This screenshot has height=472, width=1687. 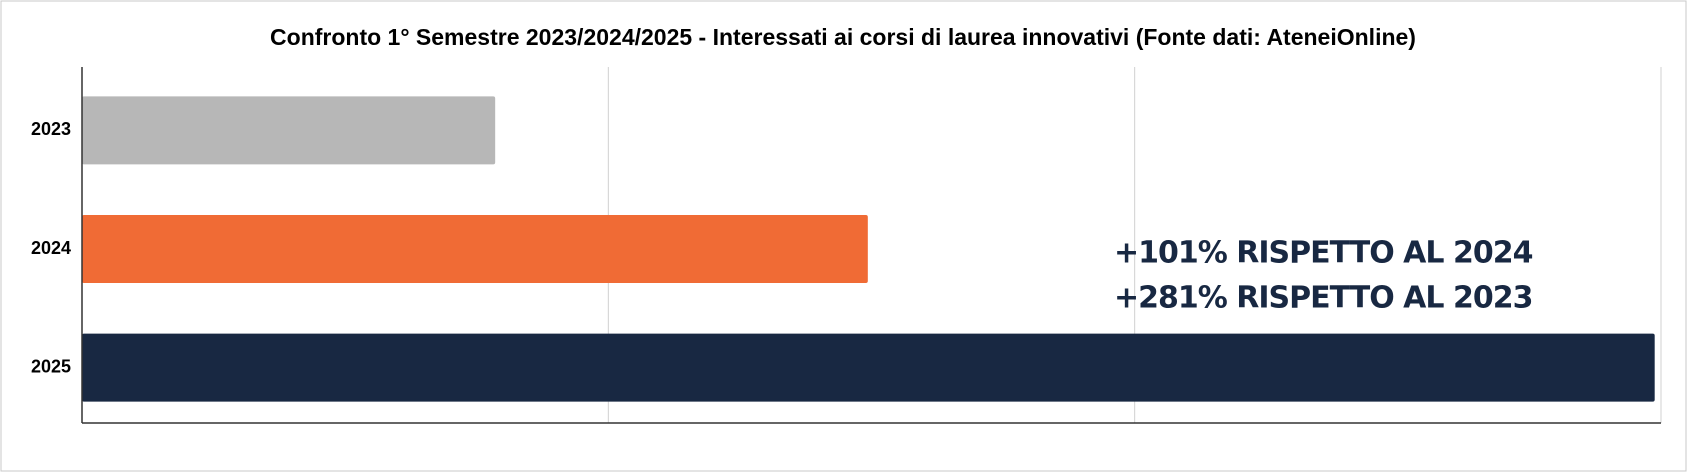 I want to click on annotation: +281% RISPETTO AL 2023, so click(x=1323, y=298).